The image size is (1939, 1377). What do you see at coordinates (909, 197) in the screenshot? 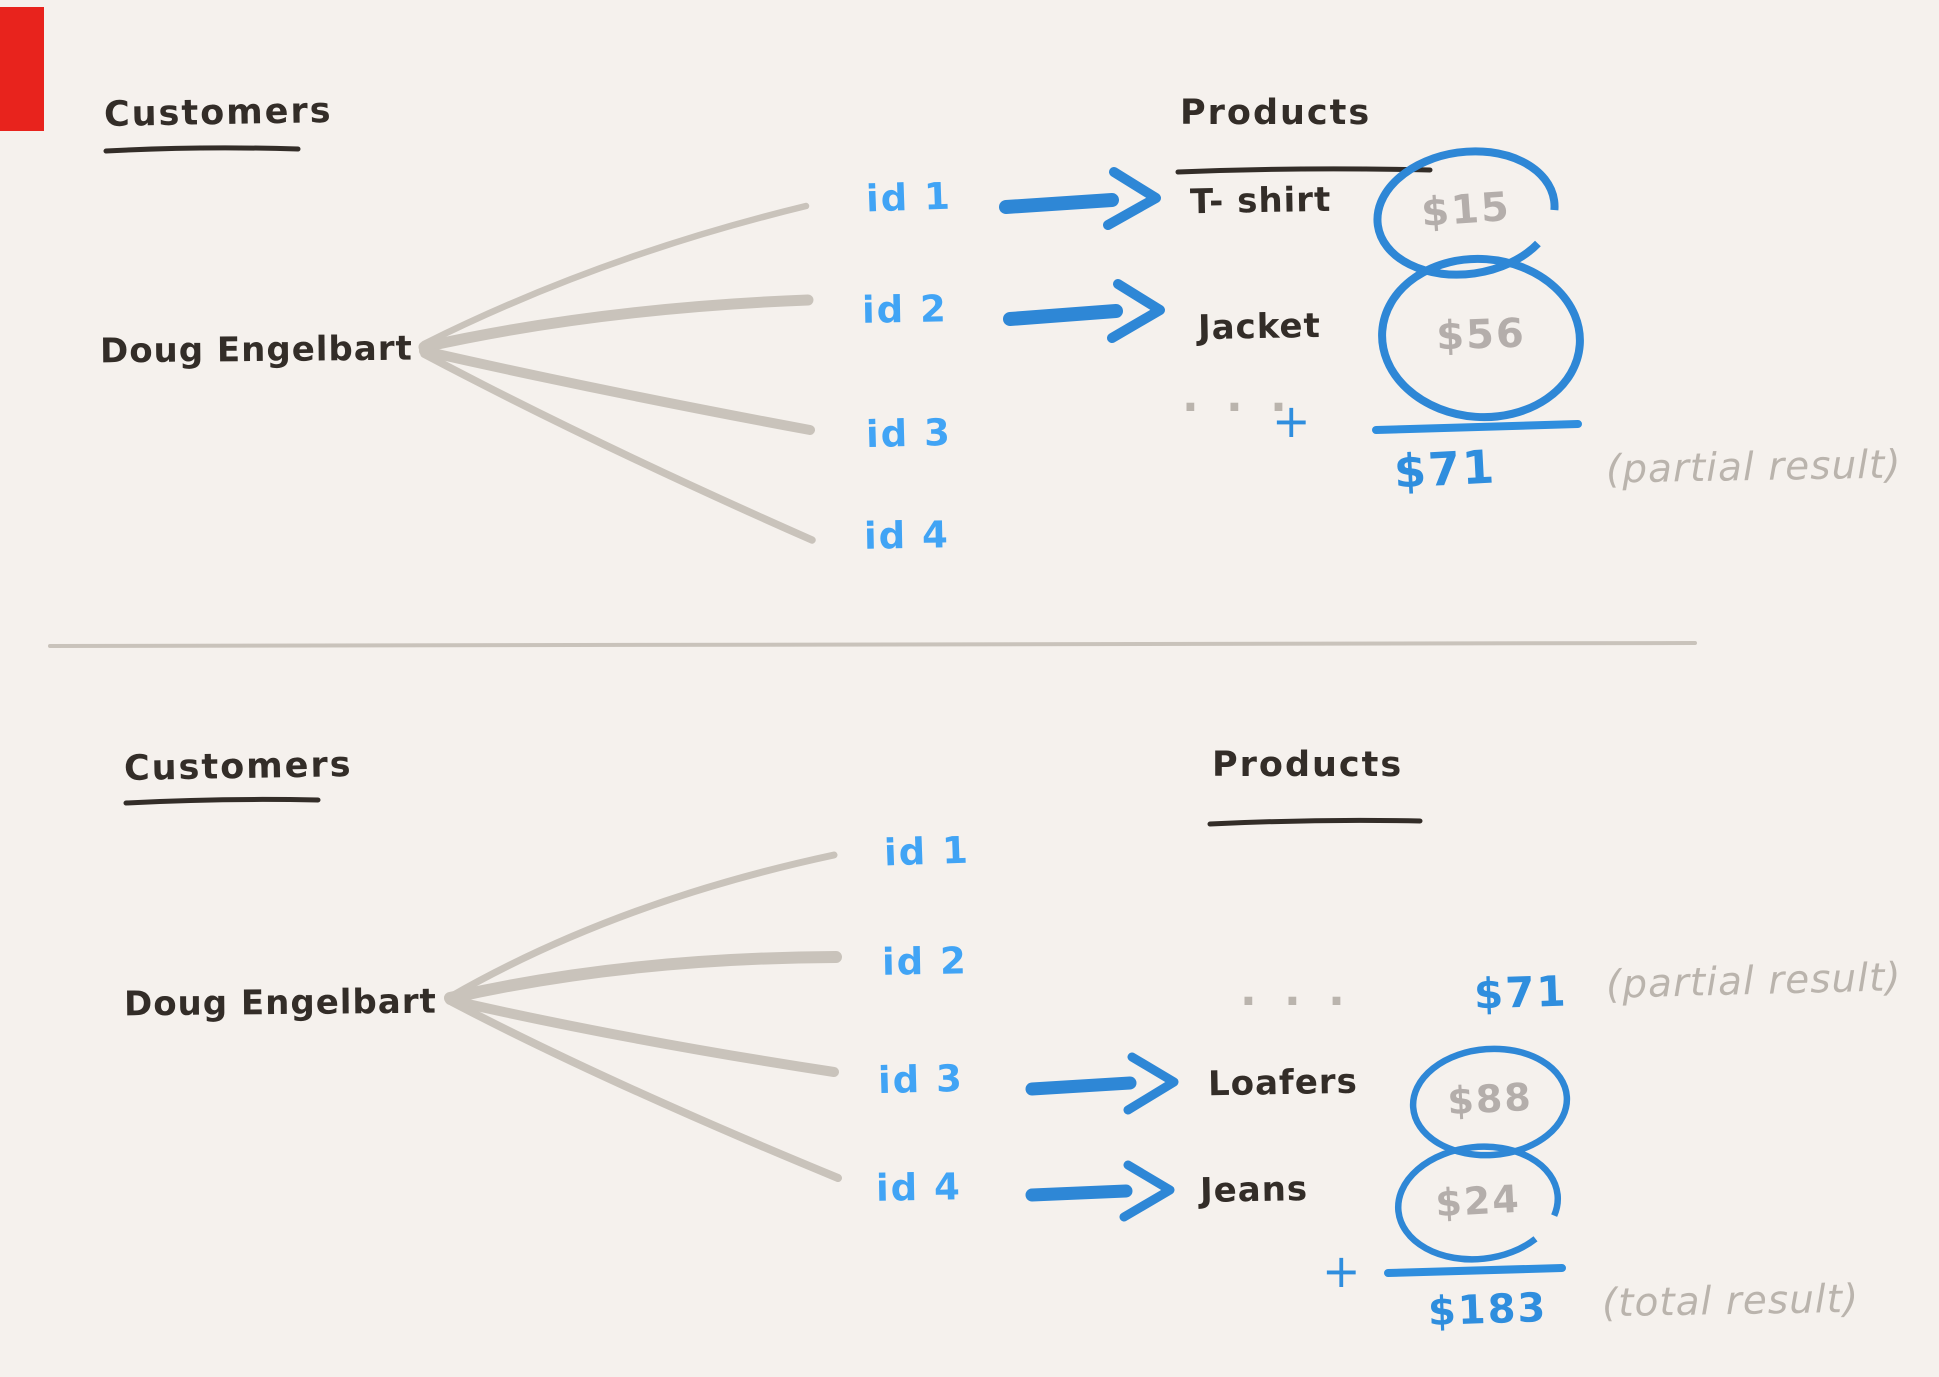
I see `top-id-1: id 1` at bounding box center [909, 197].